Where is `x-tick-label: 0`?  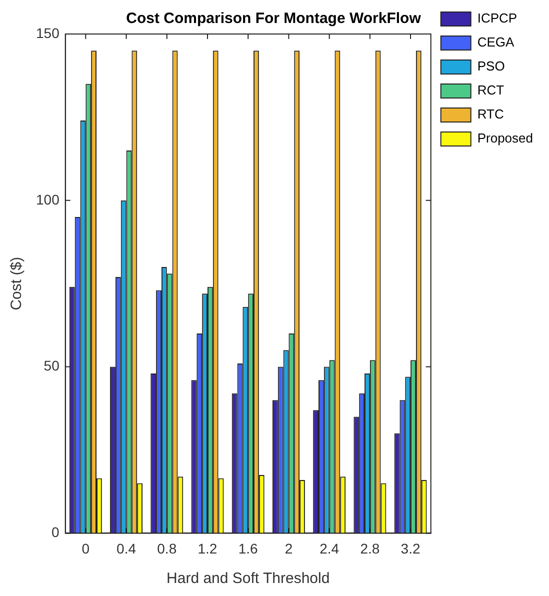
x-tick-label: 0 is located at coordinates (86, 548).